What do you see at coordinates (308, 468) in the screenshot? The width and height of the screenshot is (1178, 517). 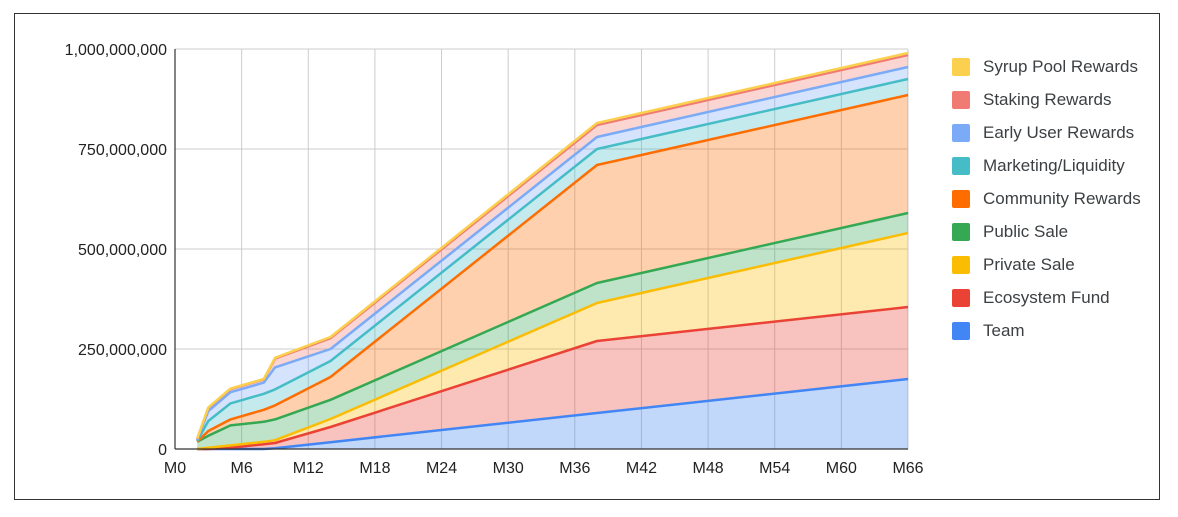 I see `x-tick-label: M12` at bounding box center [308, 468].